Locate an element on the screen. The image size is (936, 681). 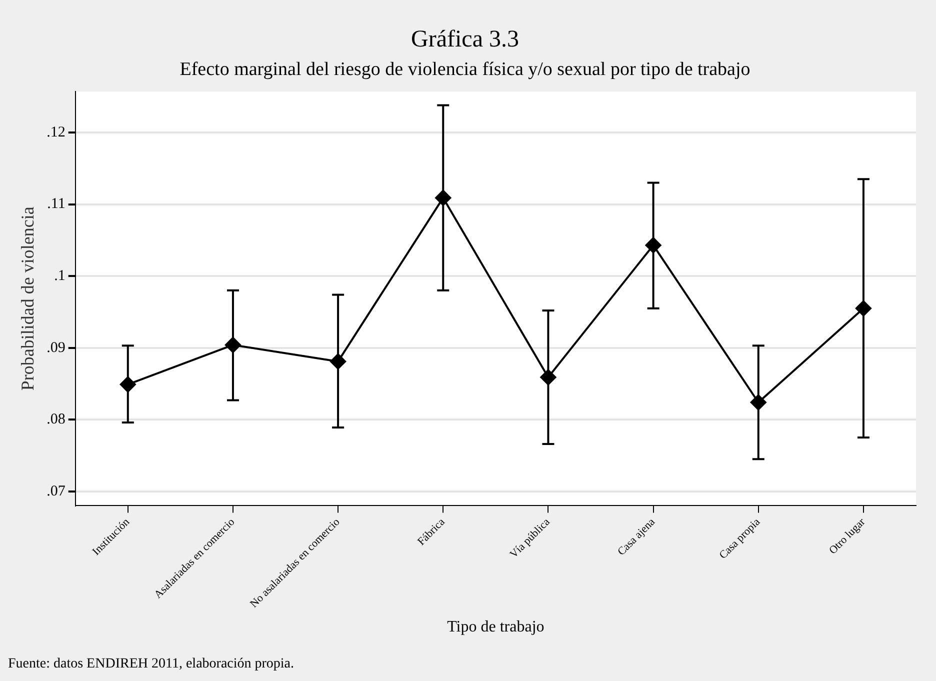
chart-subtitle: Efecto marginal del riesgo de violencia física y/o sexual por tipo de trabajo is located at coordinates (465, 69).